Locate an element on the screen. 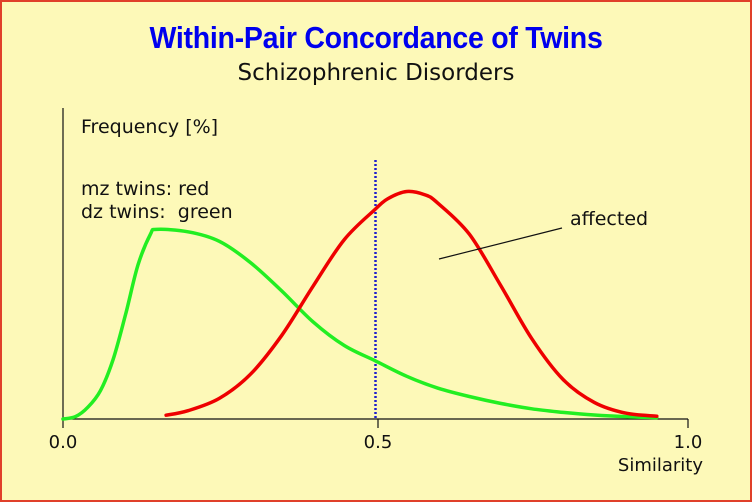  annotation-pointer is located at coordinates (500, 243).